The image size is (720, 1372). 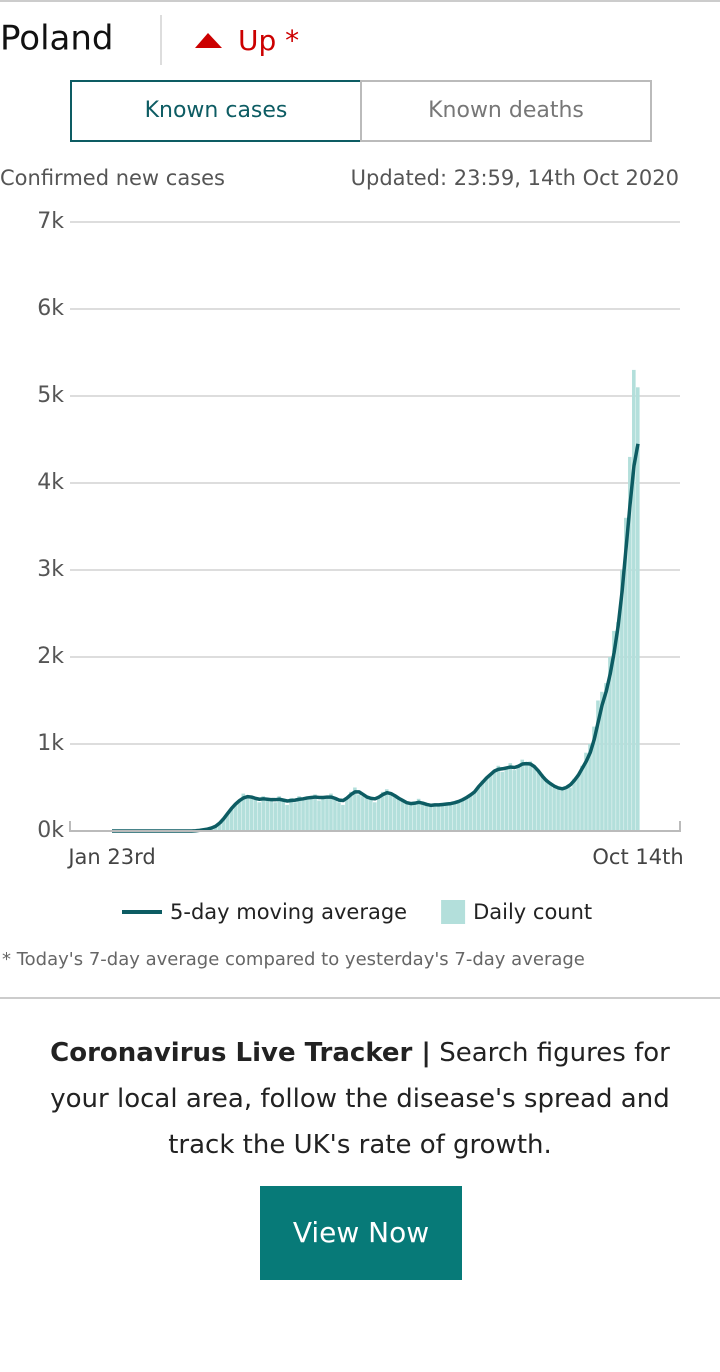 I want to click on tab-label: Known deaths, so click(x=506, y=110).